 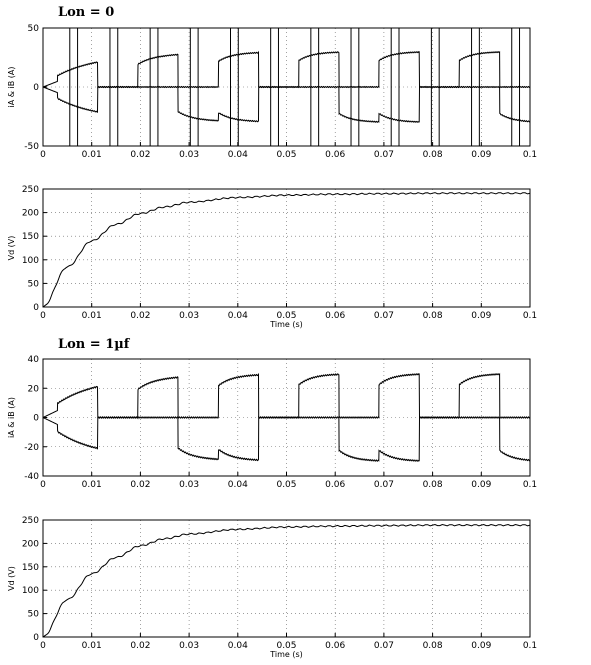 What do you see at coordinates (31, 477) in the screenshot?
I see `y-tick-label: -40` at bounding box center [31, 477].